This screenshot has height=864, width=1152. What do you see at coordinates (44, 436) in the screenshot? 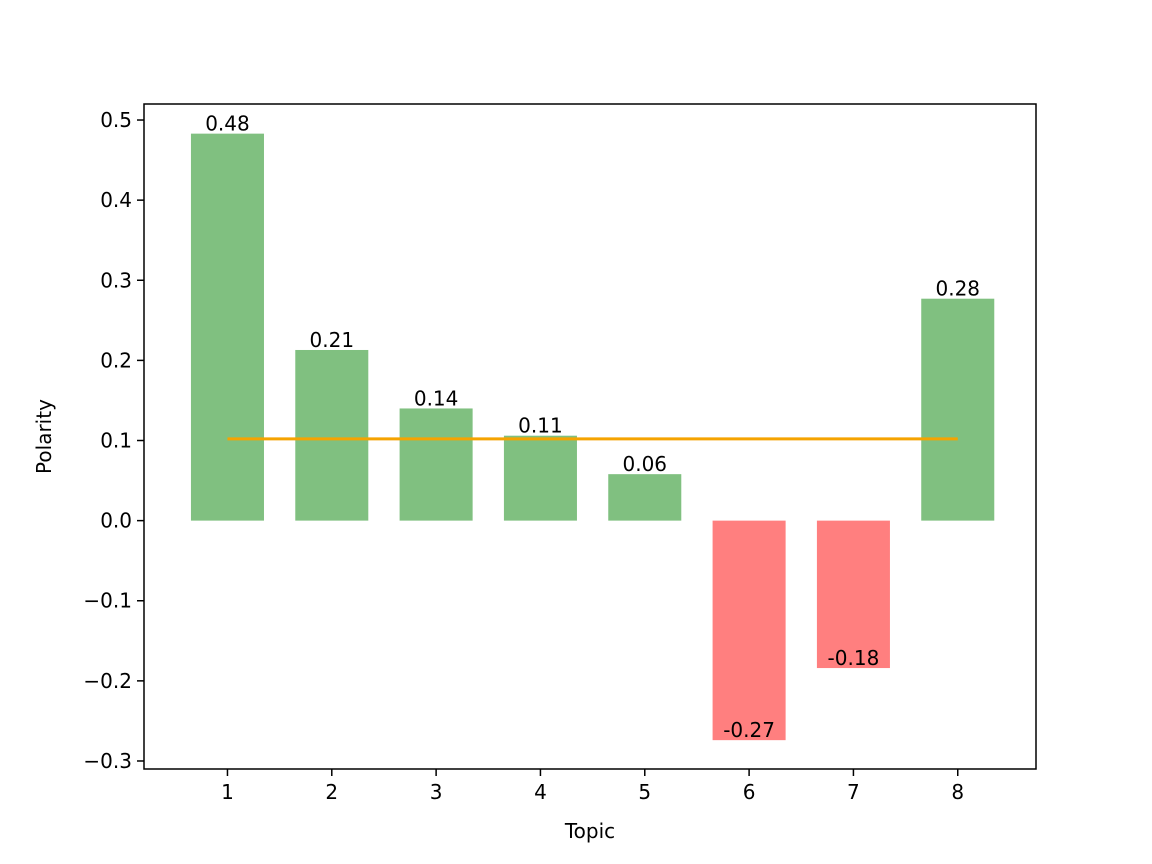
I see `y-axis-label: Polarity` at bounding box center [44, 436].